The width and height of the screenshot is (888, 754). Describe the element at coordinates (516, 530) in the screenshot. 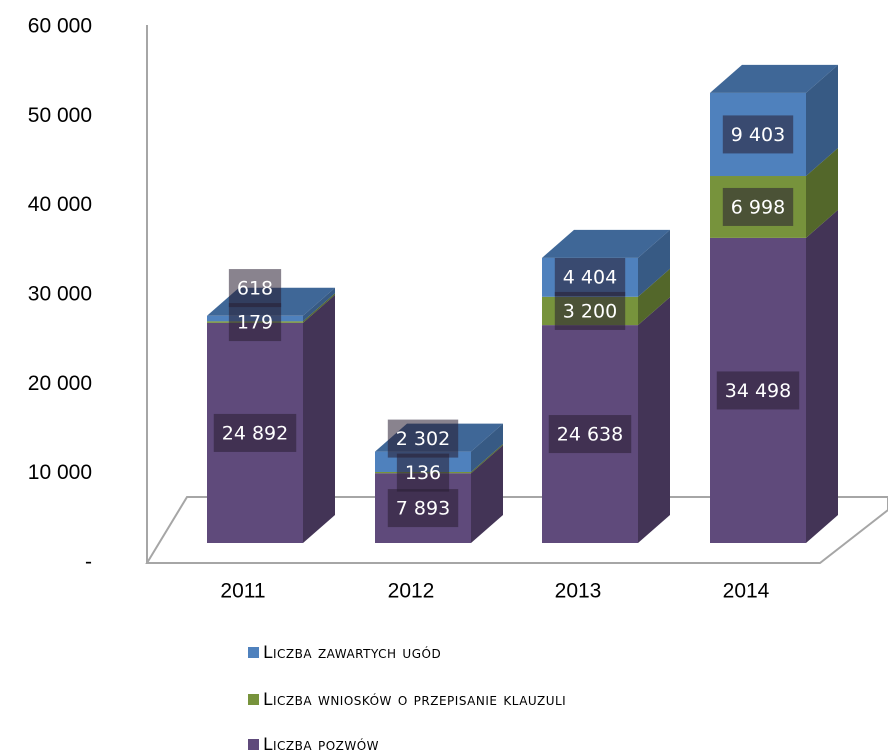

I see `floor` at that location.